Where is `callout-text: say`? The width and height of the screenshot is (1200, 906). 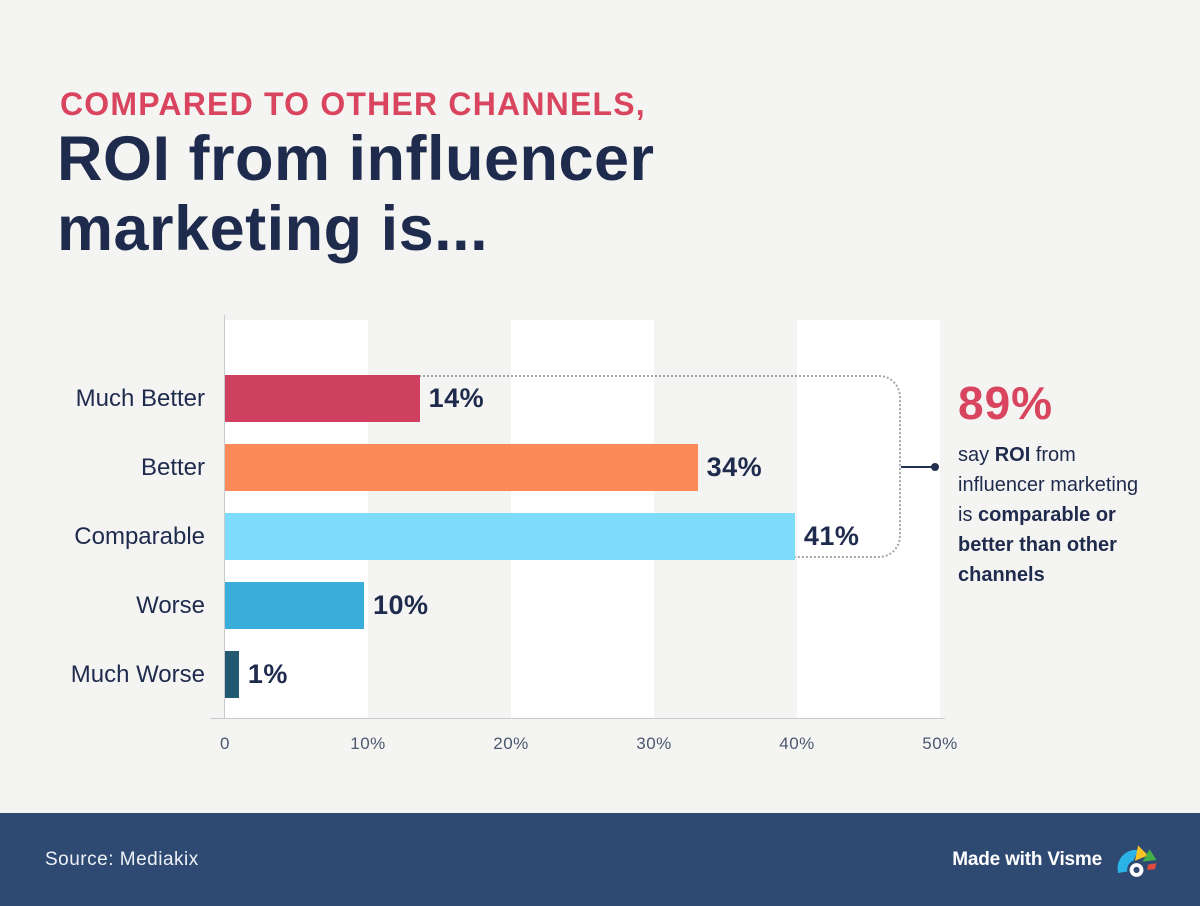
callout-text: say is located at coordinates (976, 455).